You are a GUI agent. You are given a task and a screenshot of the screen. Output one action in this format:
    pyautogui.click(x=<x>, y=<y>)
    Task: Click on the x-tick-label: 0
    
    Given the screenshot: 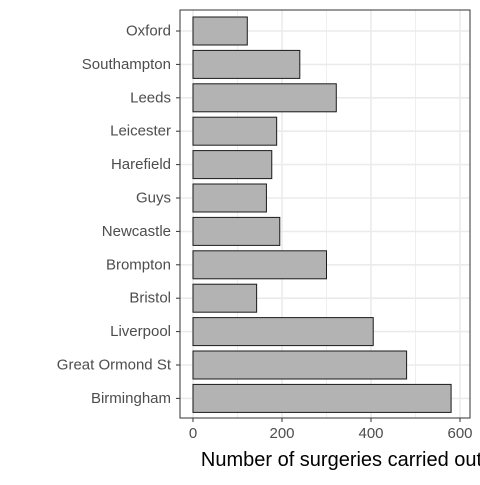 What is the action you would take?
    pyautogui.click(x=193, y=433)
    